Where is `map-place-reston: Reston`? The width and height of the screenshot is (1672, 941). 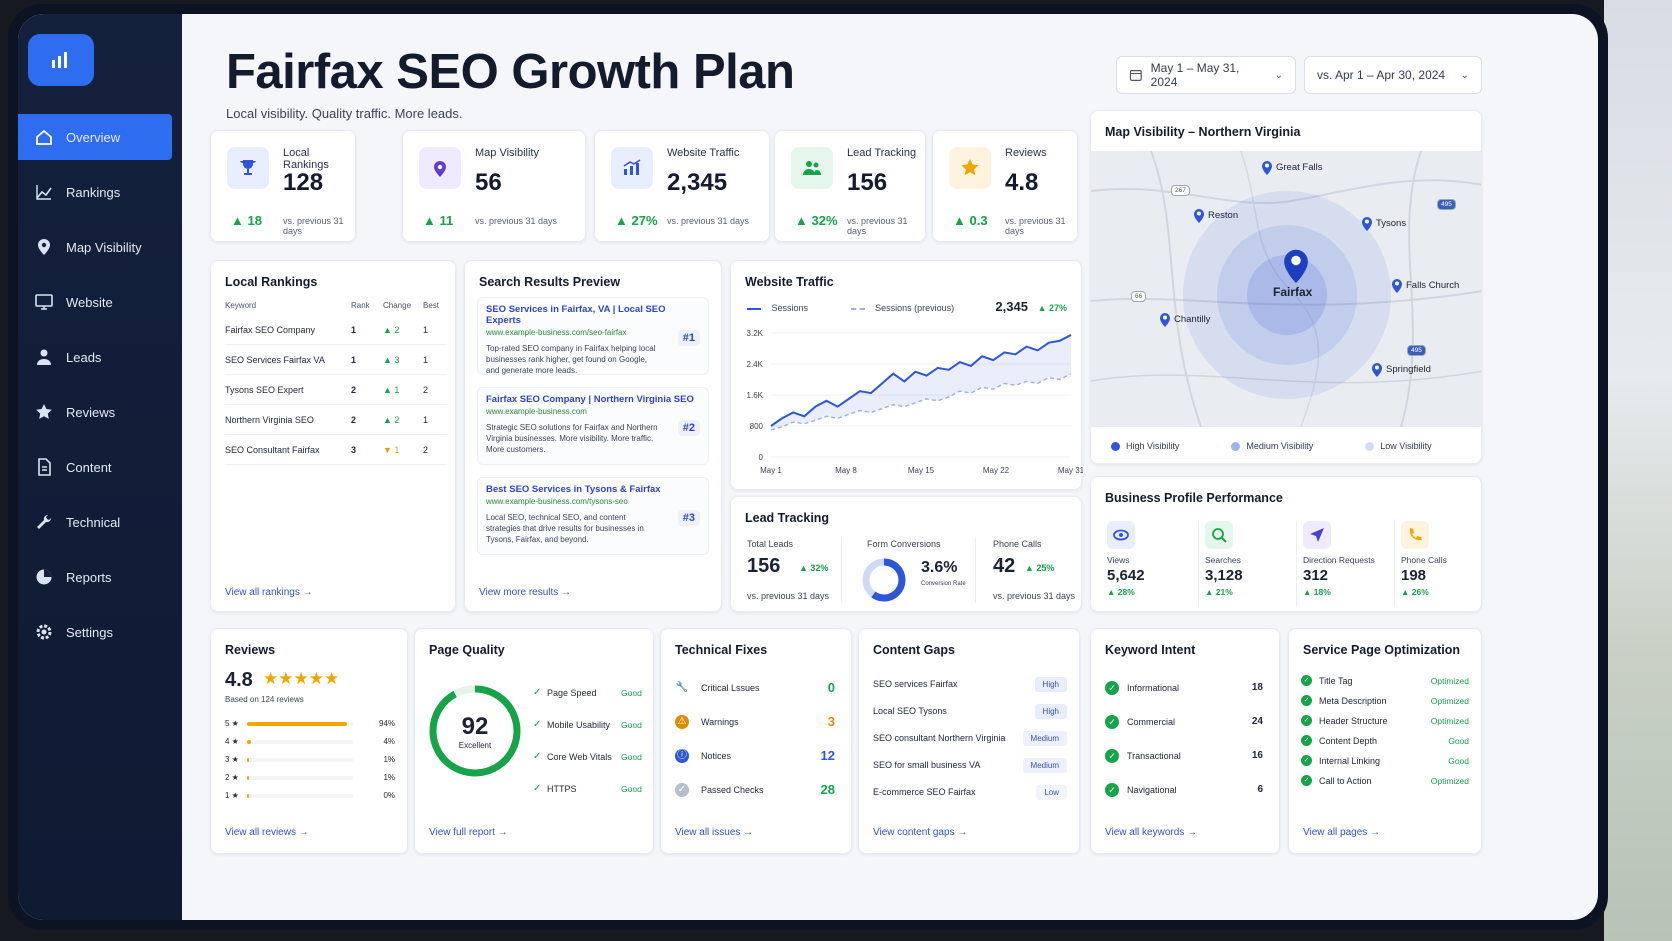
map-place-reston: Reston is located at coordinates (1215, 215).